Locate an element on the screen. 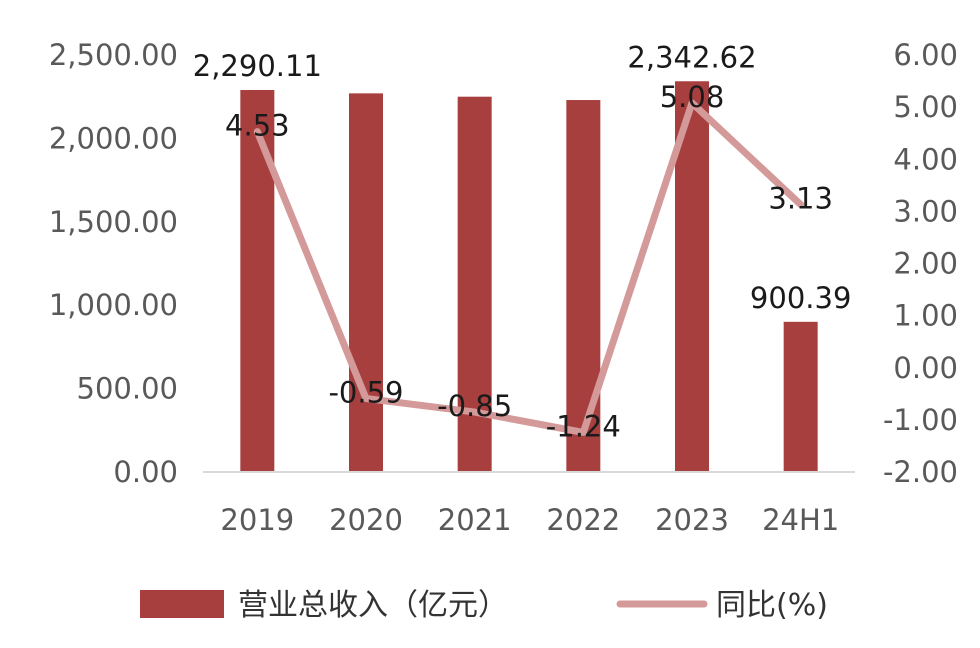 The height and width of the screenshot is (648, 980). right-tick-label: -2.00 is located at coordinates (920, 472).